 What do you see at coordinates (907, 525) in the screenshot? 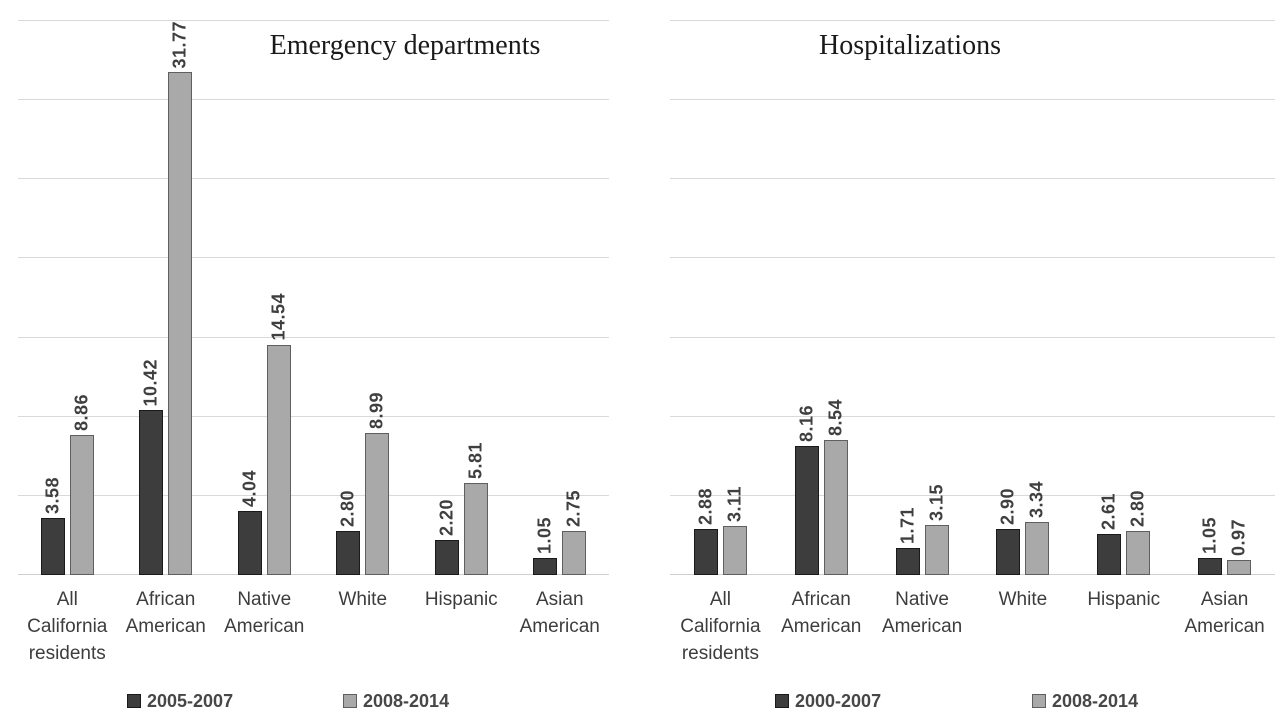
I see `value-label: 1.71` at bounding box center [907, 525].